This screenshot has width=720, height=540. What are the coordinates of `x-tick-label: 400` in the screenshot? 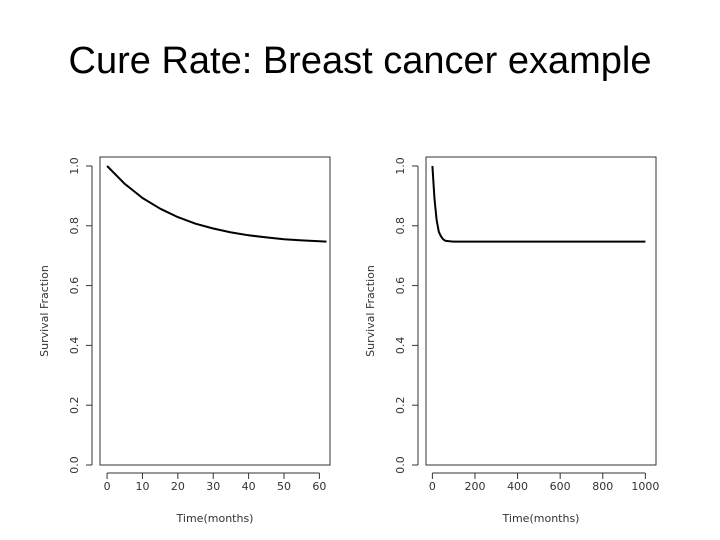 It's located at (517, 486).